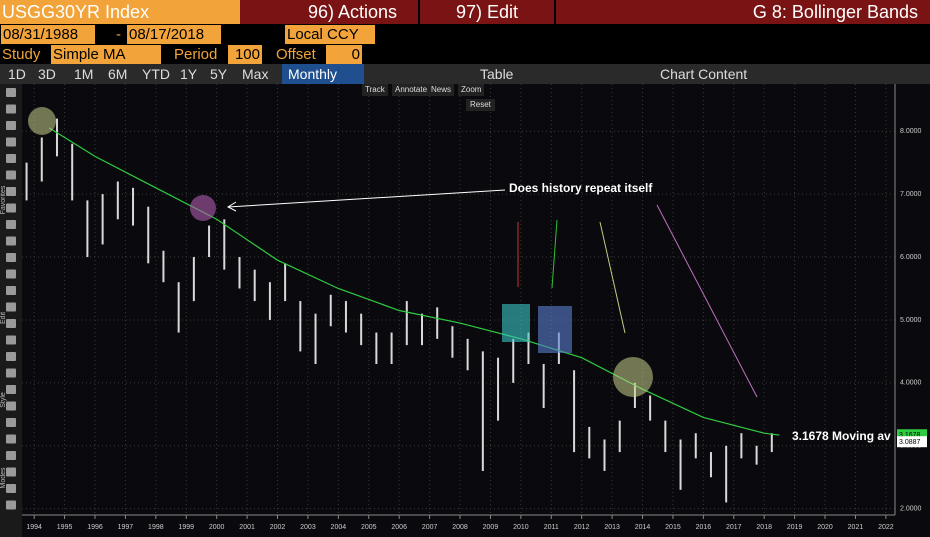 This screenshot has width=930, height=537. Describe the element at coordinates (330, 34) in the screenshot. I see `currency: Local CCY` at that location.